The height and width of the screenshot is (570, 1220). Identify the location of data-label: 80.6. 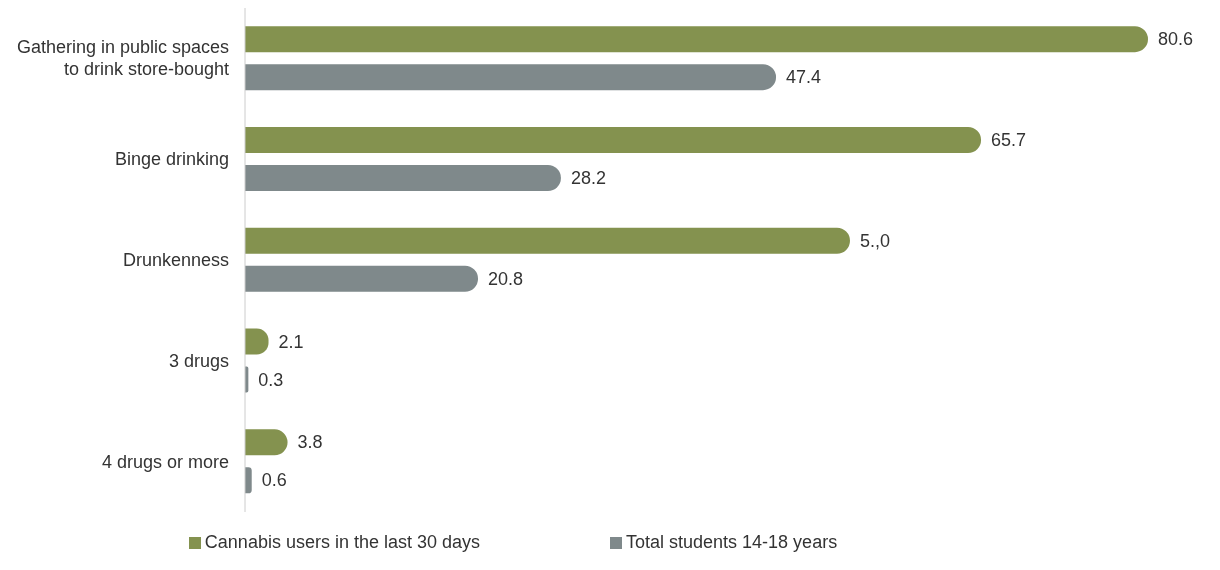
(1176, 39).